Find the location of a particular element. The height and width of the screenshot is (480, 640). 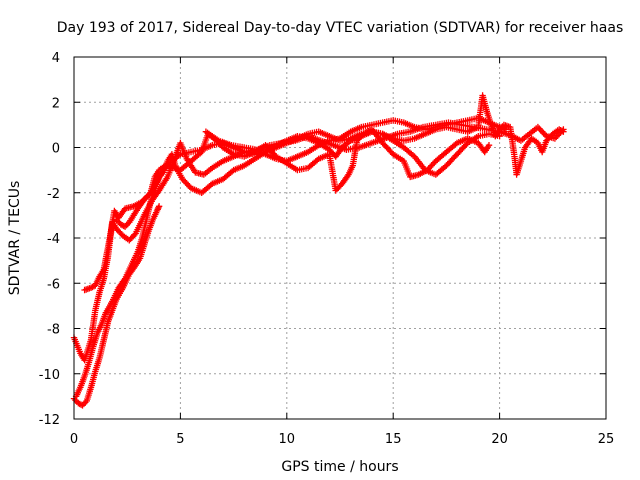

y-axis-title: SDTVAR / TECUs is located at coordinates (15, 238).